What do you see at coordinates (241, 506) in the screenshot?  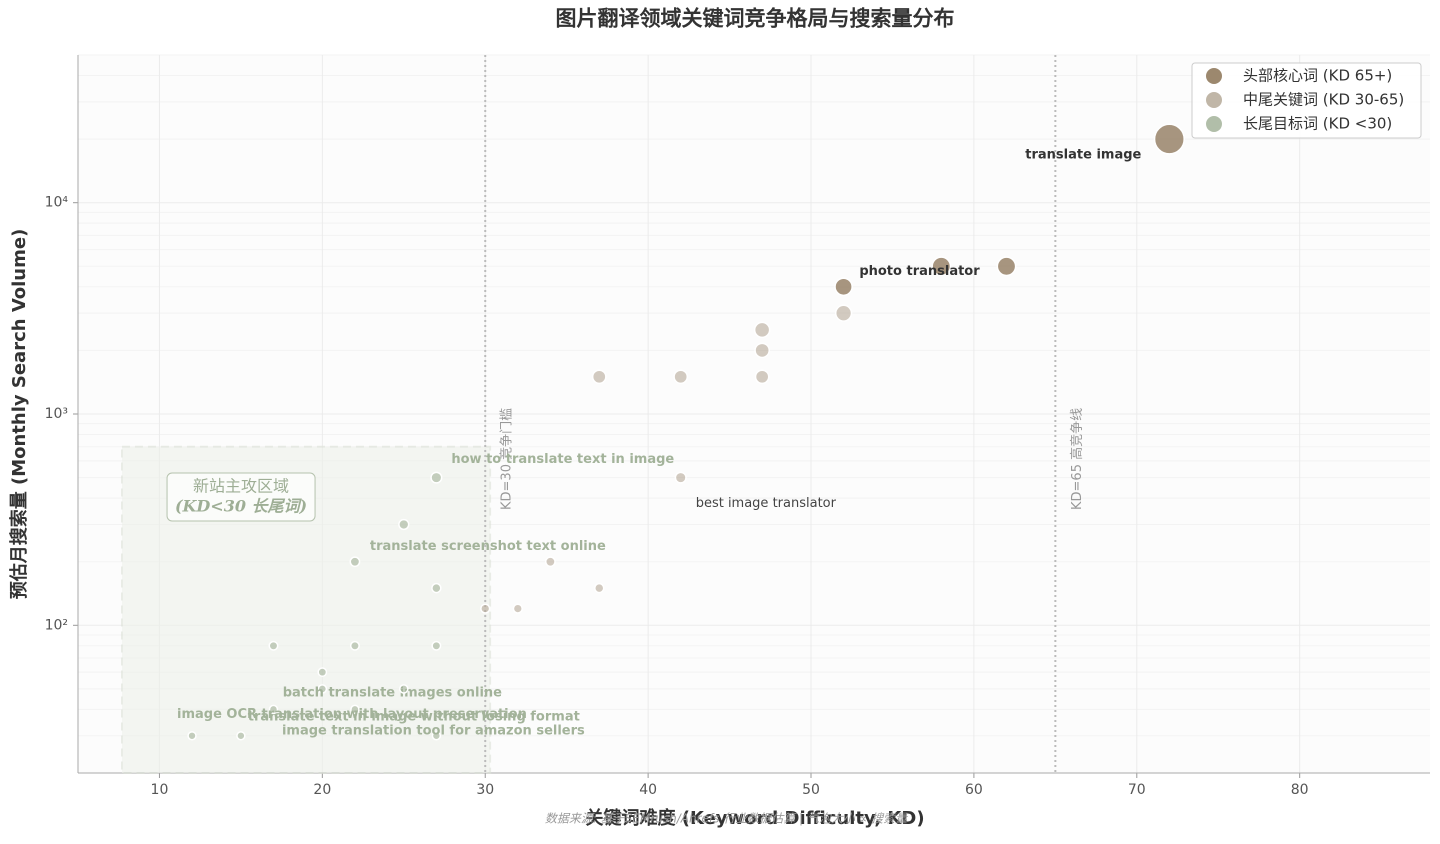 I see `region-label: (KD<30 长尾词)` at bounding box center [241, 506].